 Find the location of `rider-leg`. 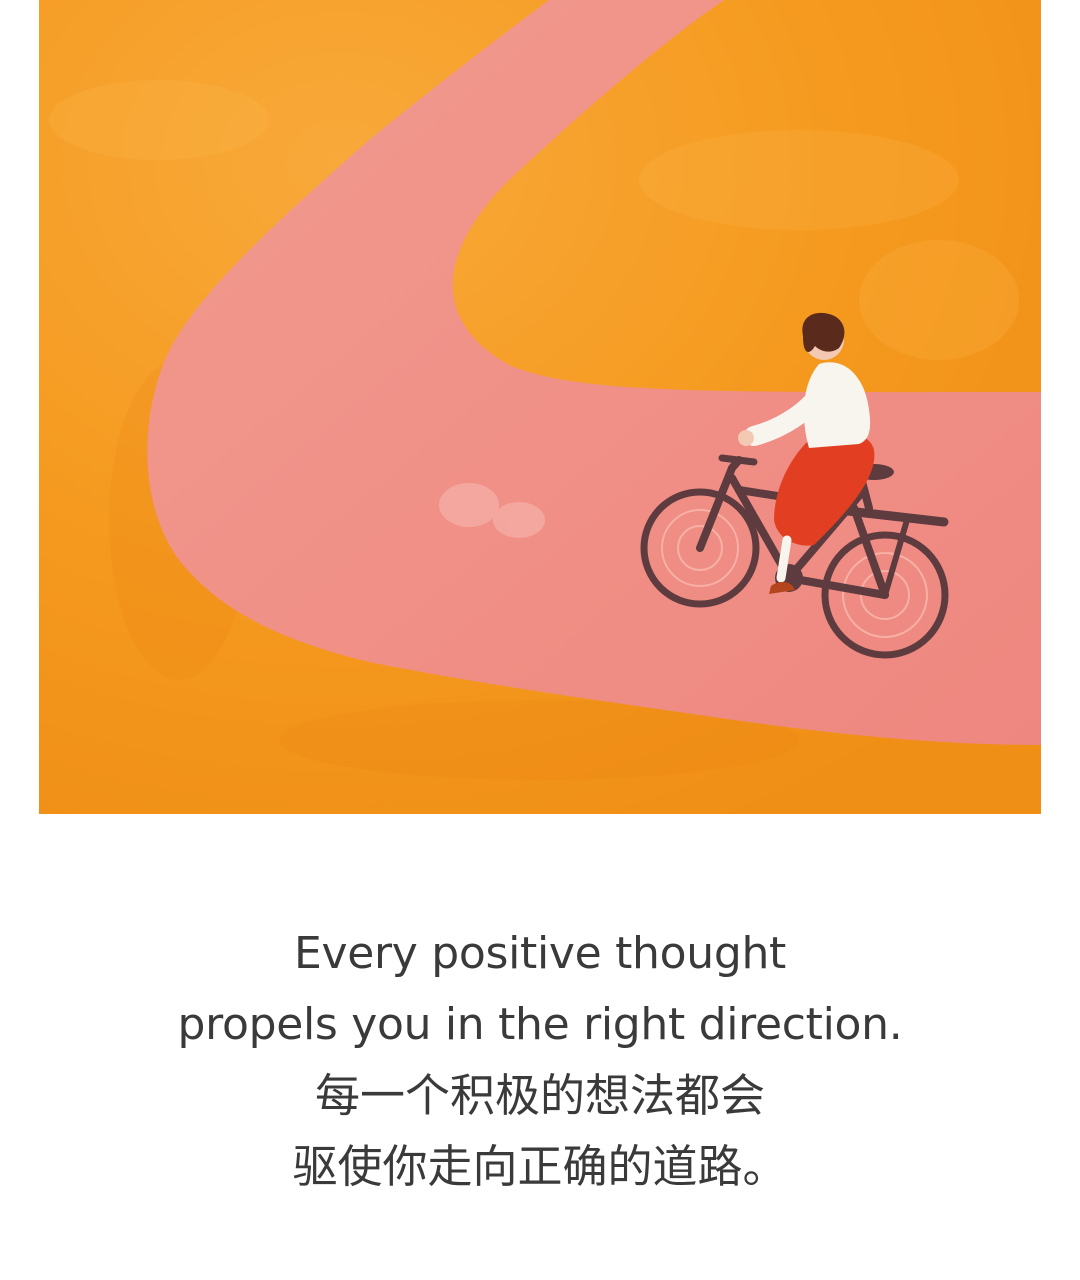

rider-leg is located at coordinates (784, 559).